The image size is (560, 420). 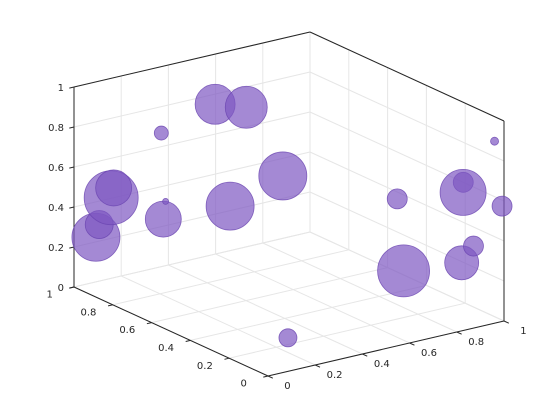 What do you see at coordinates (56, 208) in the screenshot?
I see `z-tick-label: 0.4` at bounding box center [56, 208].